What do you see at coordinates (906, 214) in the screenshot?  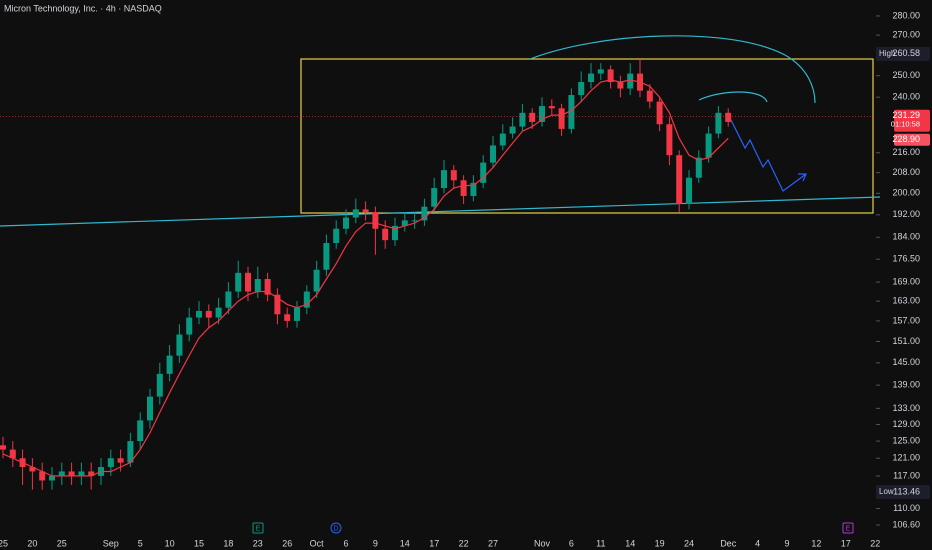 I see `y-tick-label: 192.00` at bounding box center [906, 214].